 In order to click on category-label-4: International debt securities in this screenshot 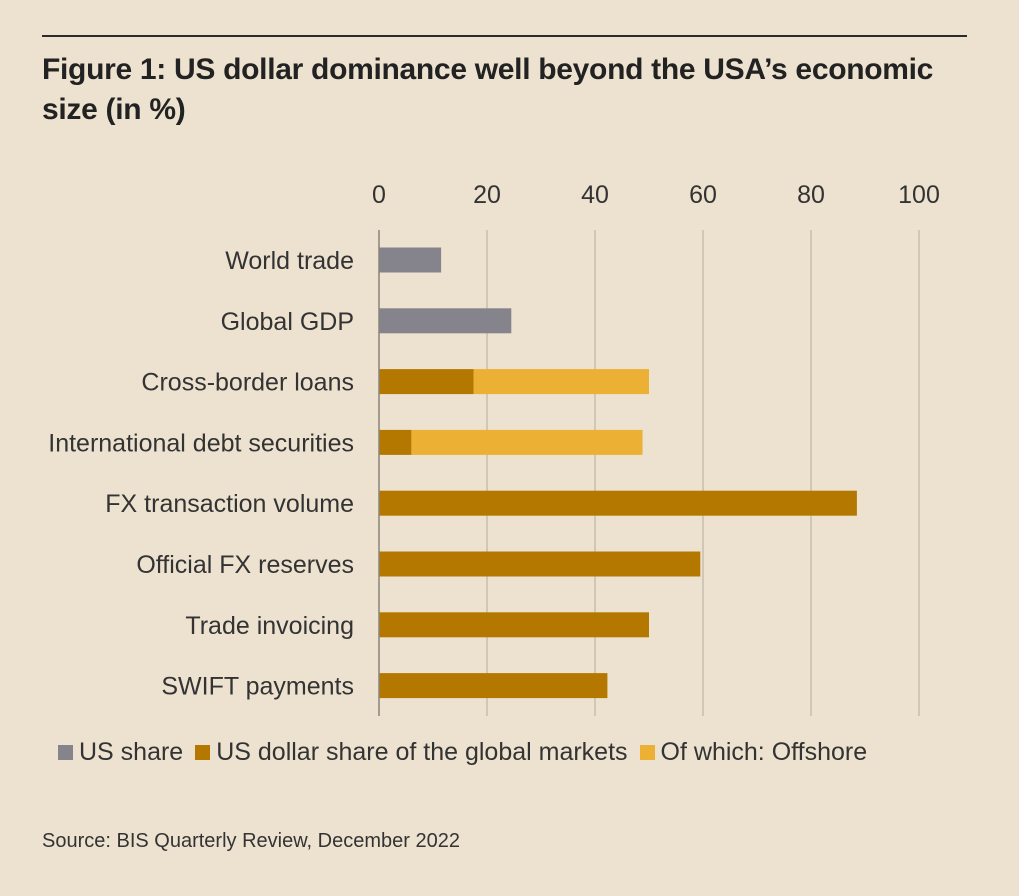, I will do `click(201, 443)`.